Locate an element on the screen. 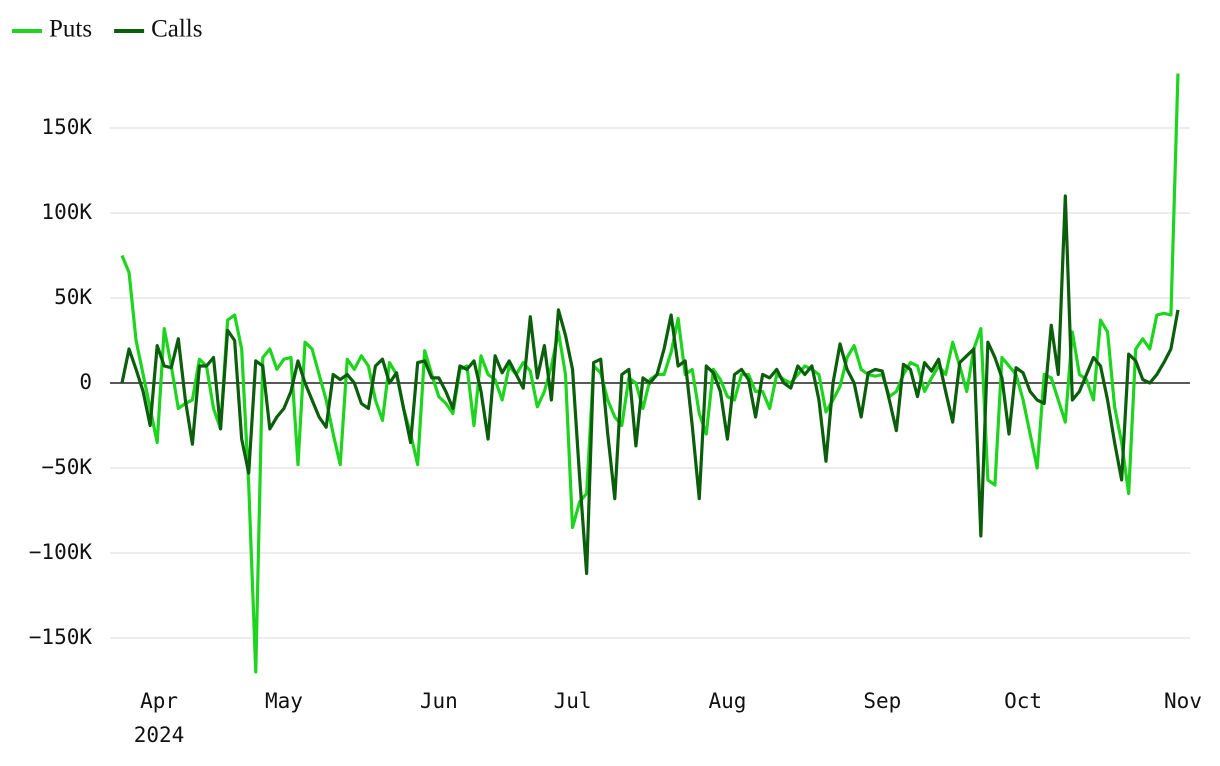  legend-label: Puts is located at coordinates (70, 29).